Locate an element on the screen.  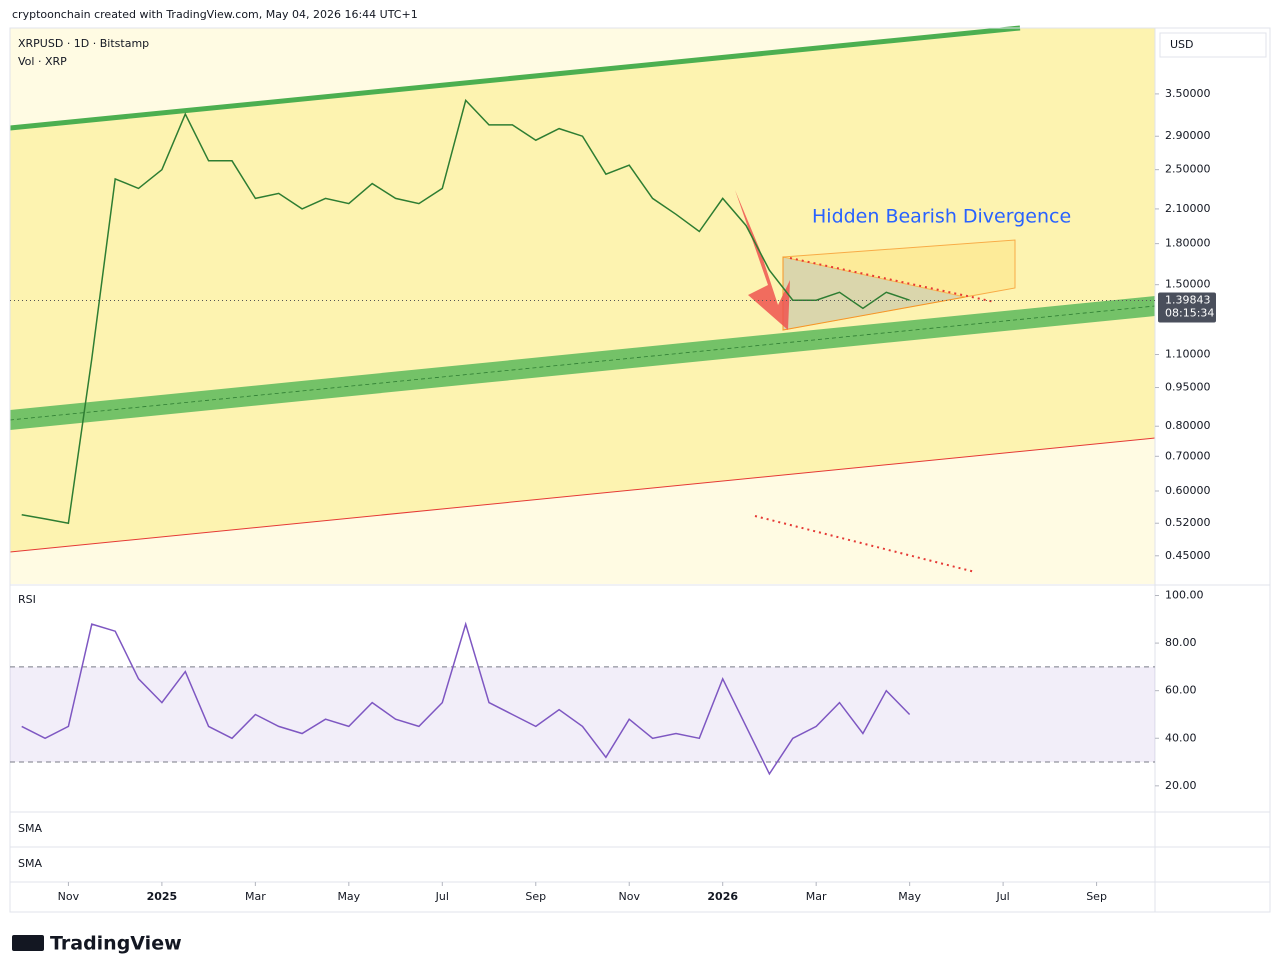
triangle is located at coordinates (874, 293).